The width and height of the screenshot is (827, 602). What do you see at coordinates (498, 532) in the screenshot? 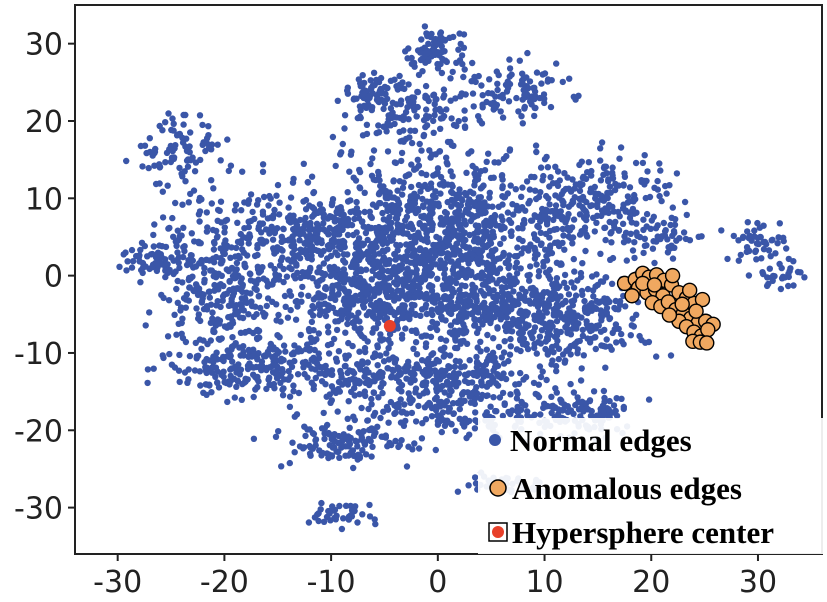
I see `legend-marker-center` at bounding box center [498, 532].